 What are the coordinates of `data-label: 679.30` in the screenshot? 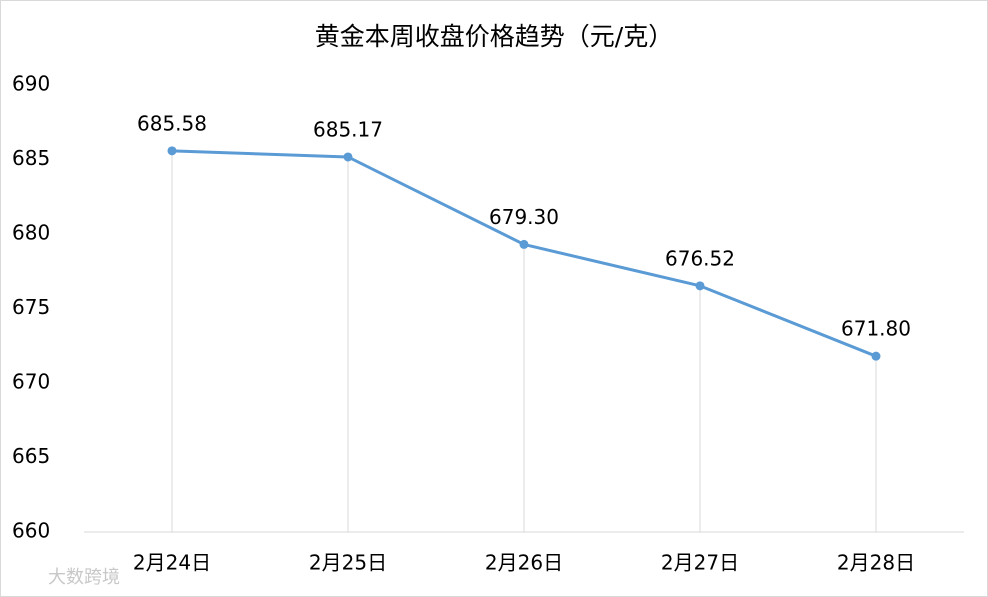 It's located at (524, 217).